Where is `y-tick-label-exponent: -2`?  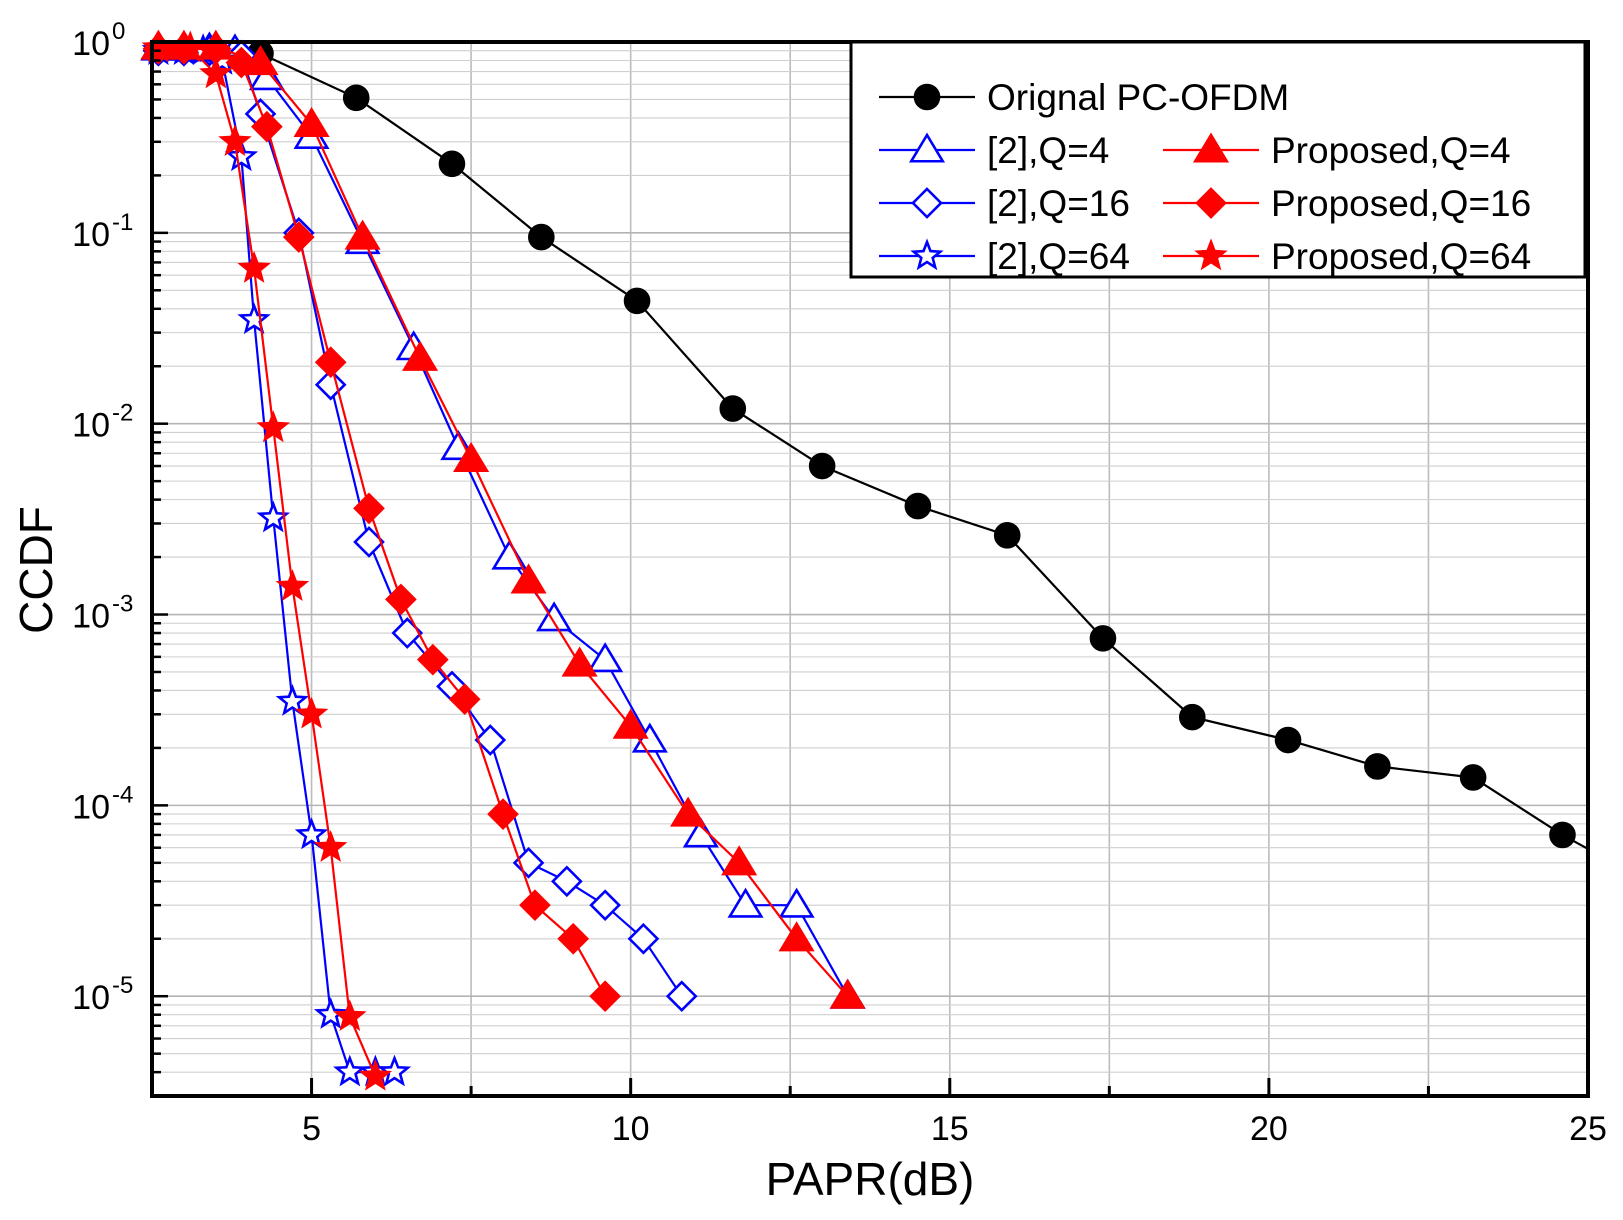 y-tick-label-exponent: -2 is located at coordinates (122, 413).